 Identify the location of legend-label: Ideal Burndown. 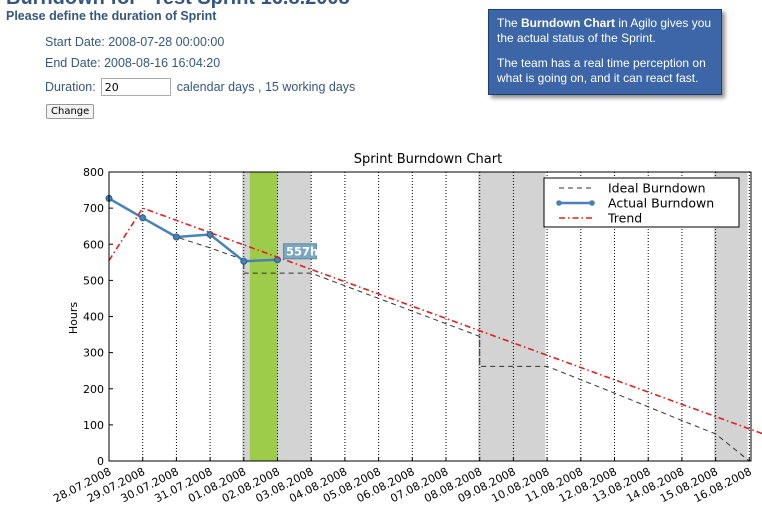
(657, 188).